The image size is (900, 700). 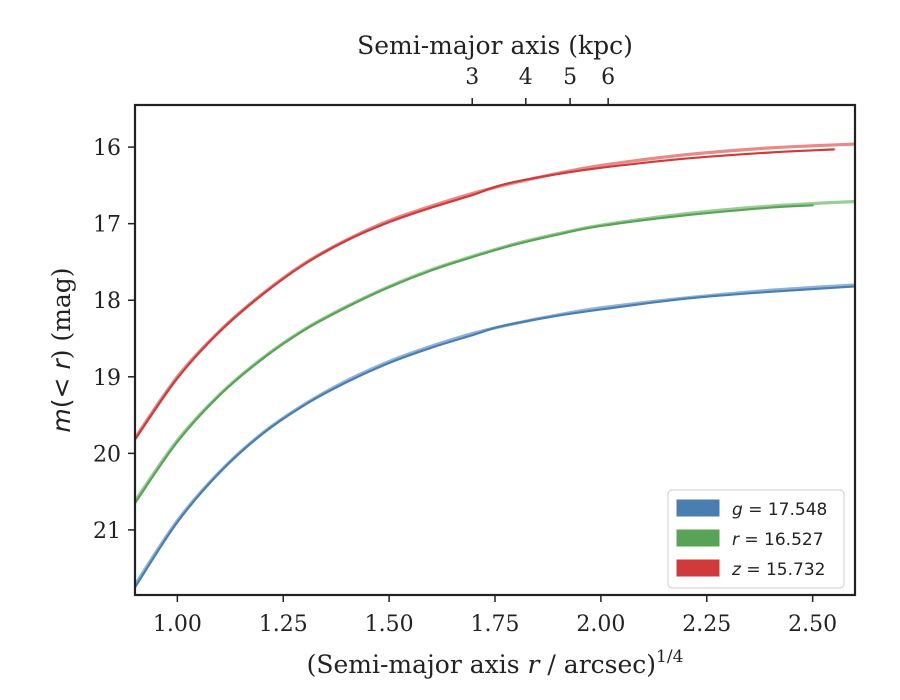 I want to click on top-x-tick-label: 6, so click(x=608, y=77).